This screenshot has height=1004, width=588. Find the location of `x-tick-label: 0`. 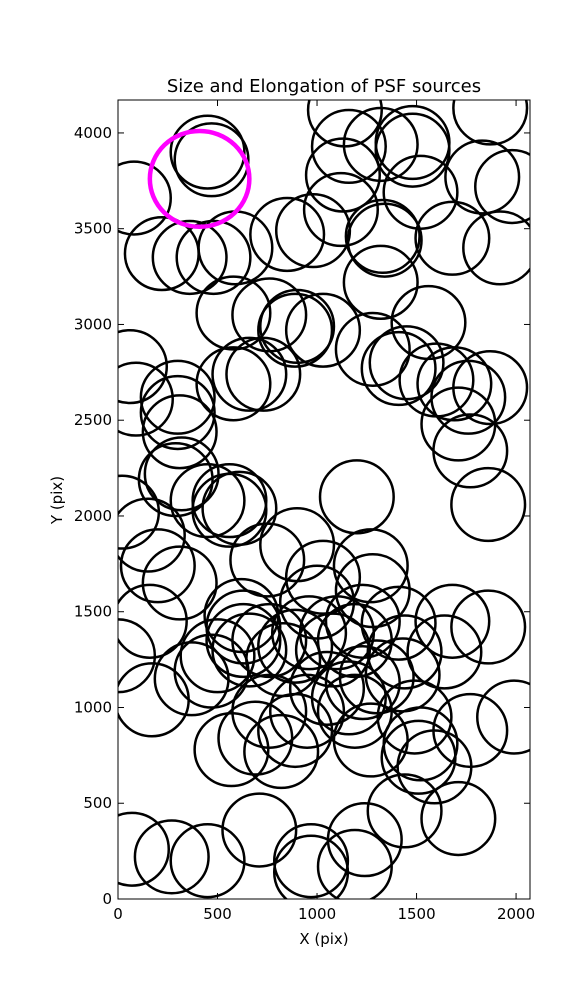

x-tick-label: 0 is located at coordinates (118, 914).